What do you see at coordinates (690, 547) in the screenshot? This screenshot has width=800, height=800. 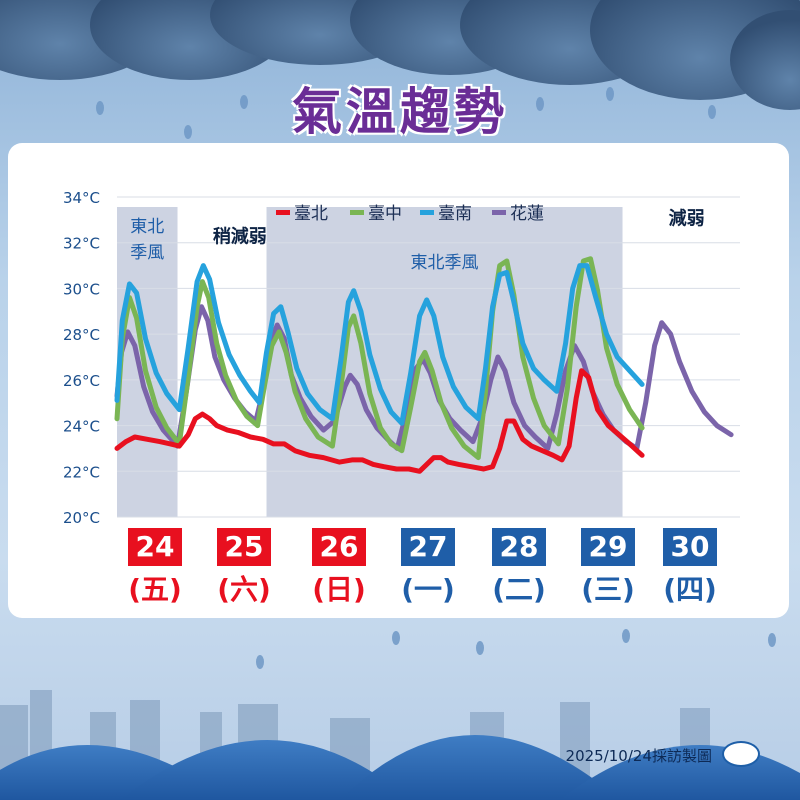 I see `date-box-30: 30` at bounding box center [690, 547].